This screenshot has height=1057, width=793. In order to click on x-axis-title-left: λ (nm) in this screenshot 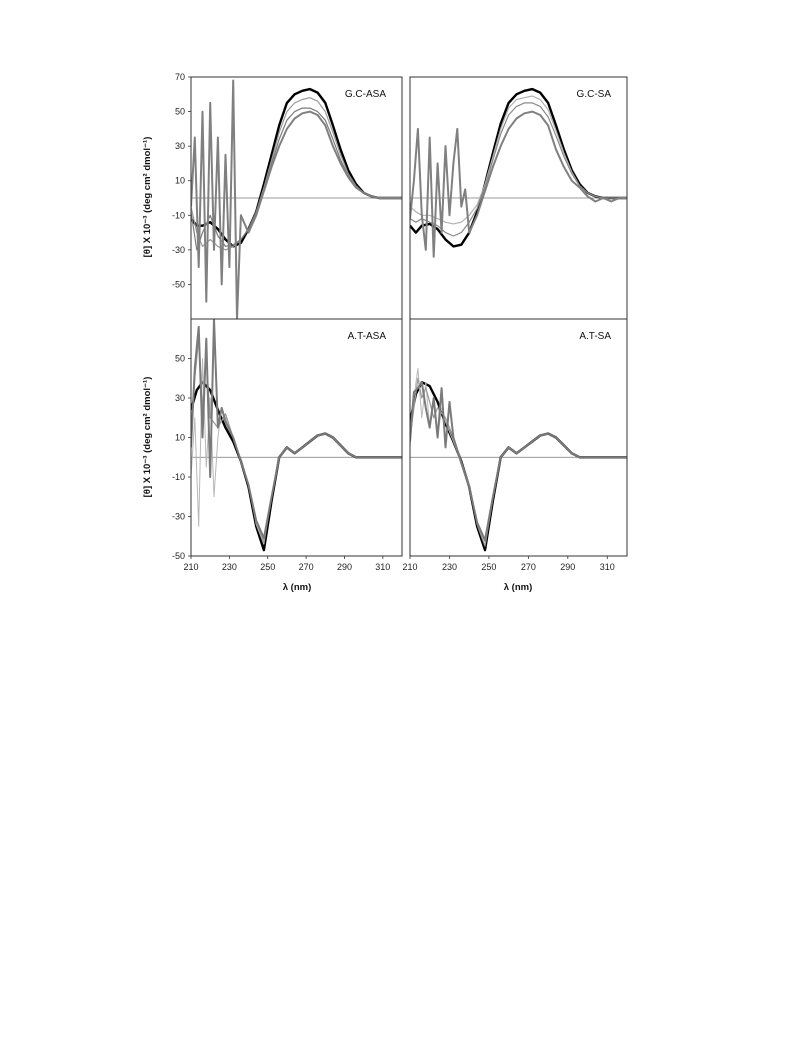, I will do `click(297, 587)`.